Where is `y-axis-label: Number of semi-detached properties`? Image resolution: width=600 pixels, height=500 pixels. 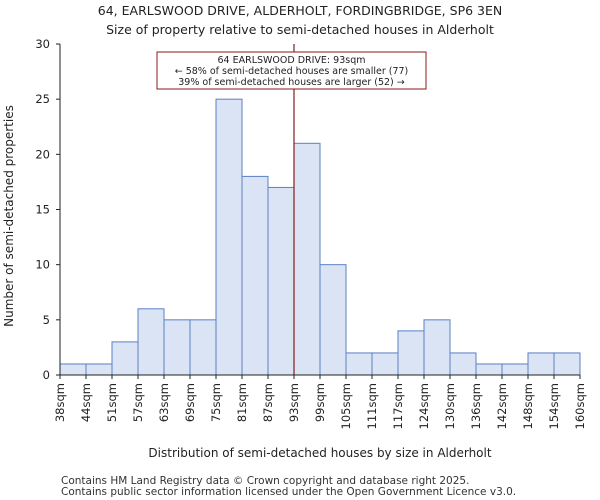 y-axis-label: Number of semi-detached properties is located at coordinates (9, 216).